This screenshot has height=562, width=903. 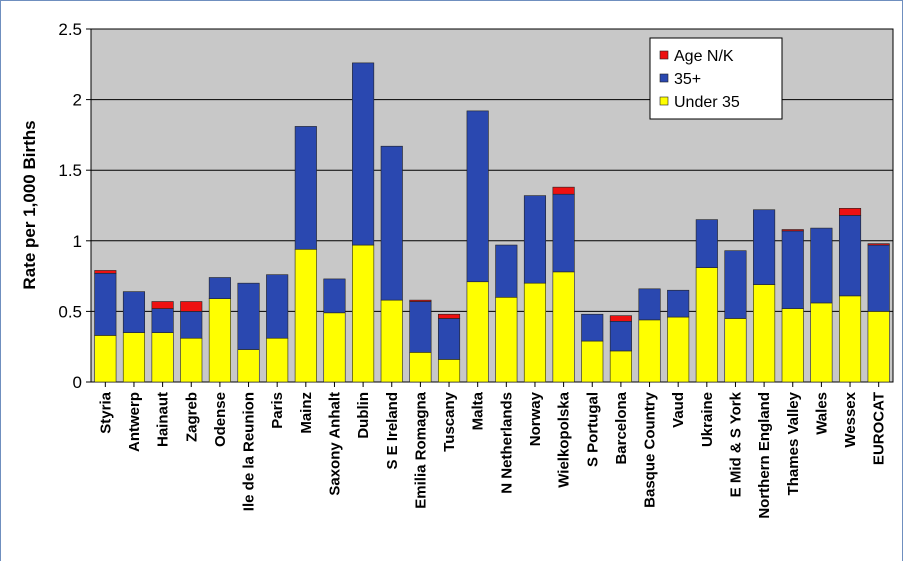 What do you see at coordinates (850, 419) in the screenshot?
I see `x-tick-label: Wessex` at bounding box center [850, 419].